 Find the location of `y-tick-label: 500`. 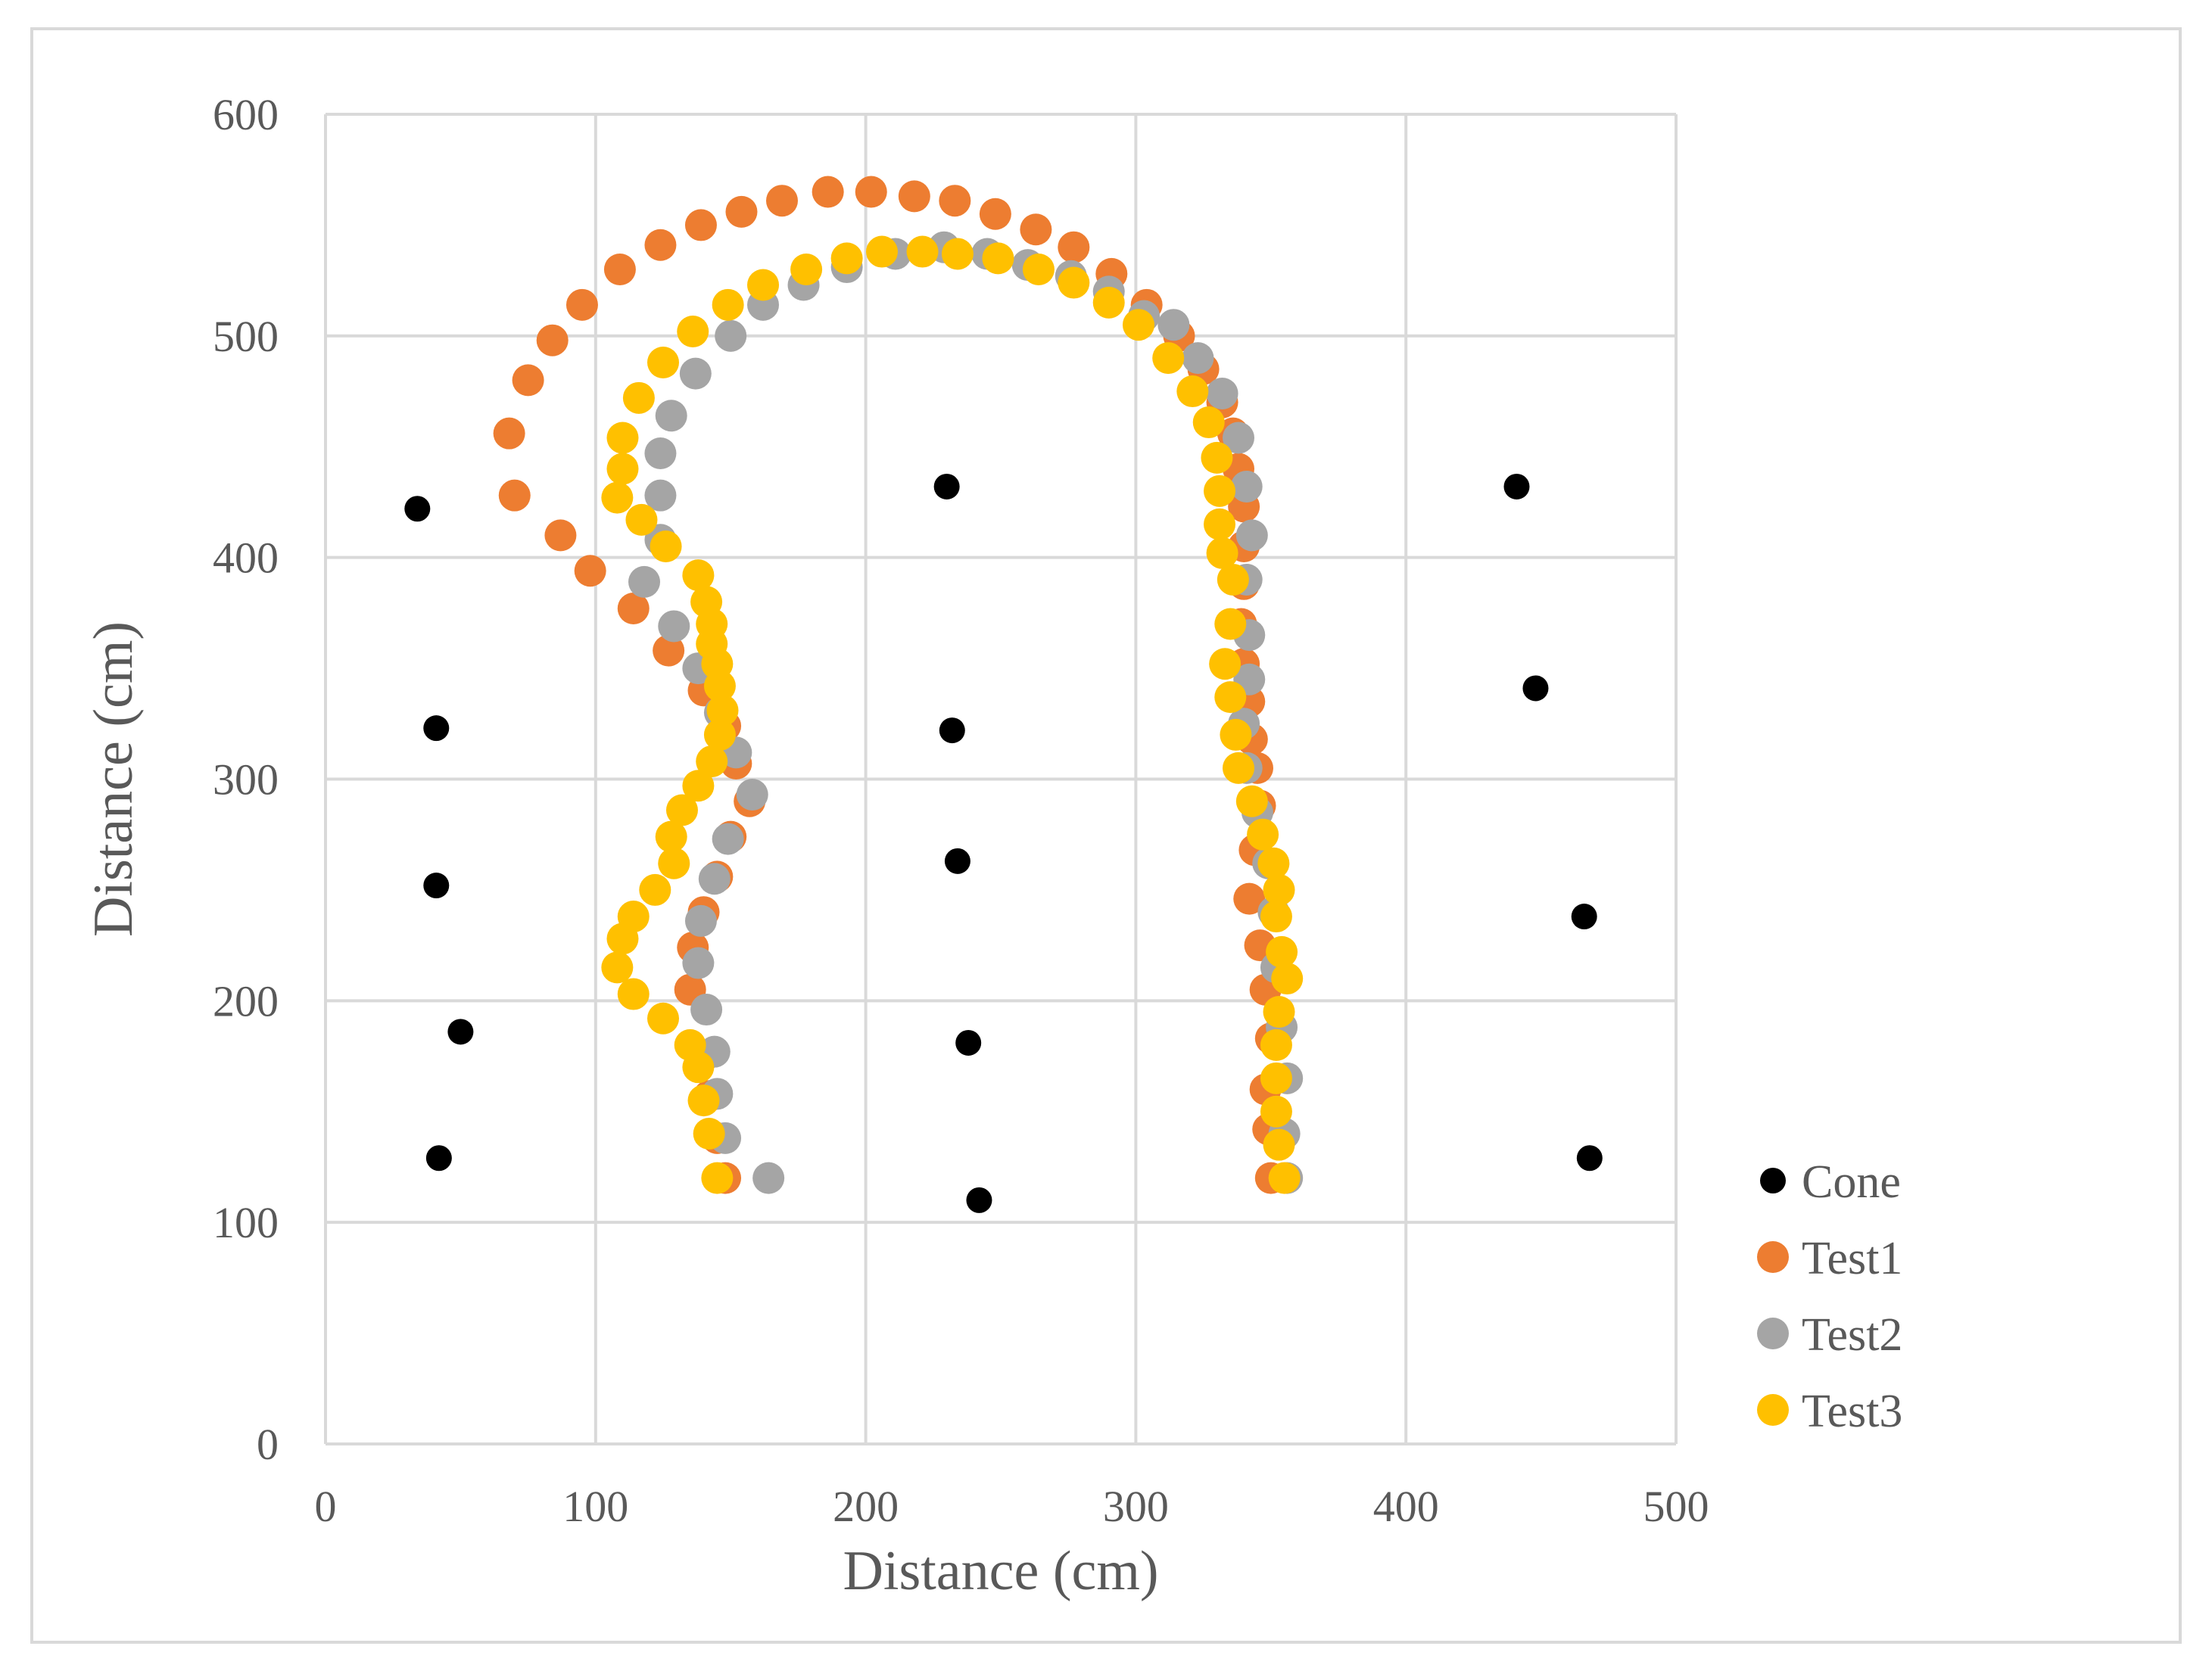

y-tick-label: 500 is located at coordinates (246, 336).